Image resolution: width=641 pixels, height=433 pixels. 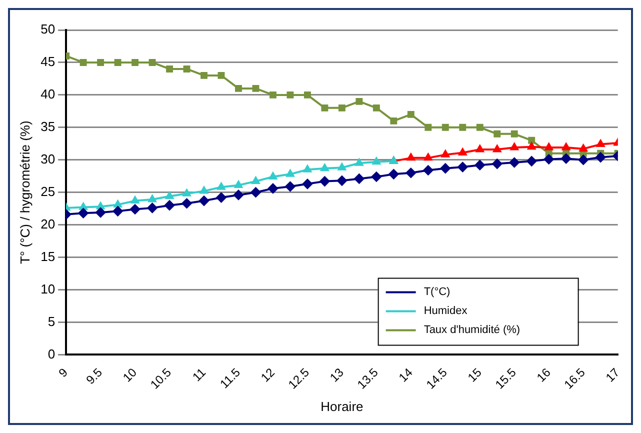 What do you see at coordinates (48, 224) in the screenshot?
I see `y-tick-label: 20` at bounding box center [48, 224].